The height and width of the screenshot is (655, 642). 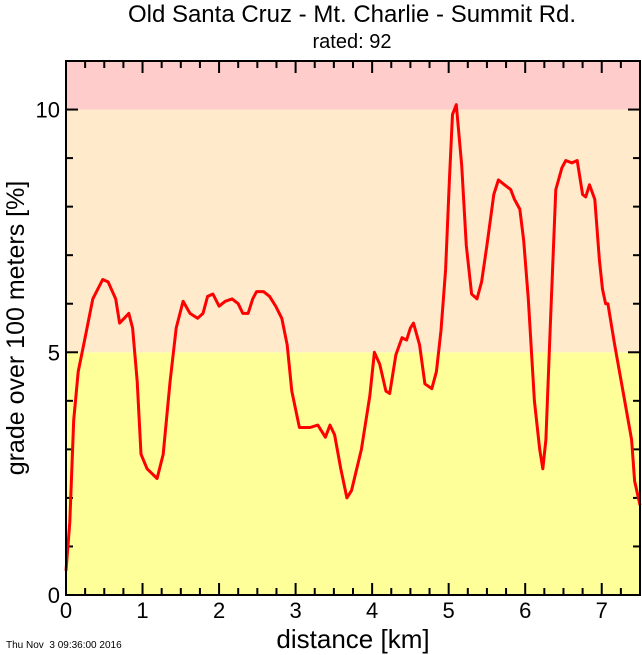 What do you see at coordinates (219, 610) in the screenshot?
I see `x-tick-label: 2` at bounding box center [219, 610].